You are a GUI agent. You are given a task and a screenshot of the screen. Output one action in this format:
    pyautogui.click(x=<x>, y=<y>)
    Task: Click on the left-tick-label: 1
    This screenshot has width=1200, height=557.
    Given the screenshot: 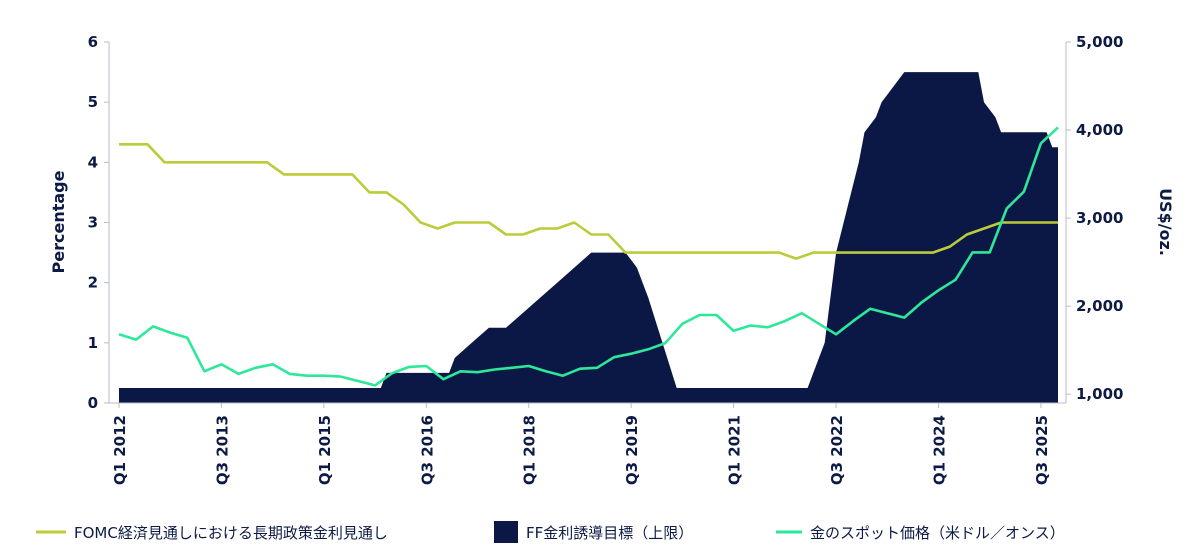 What is the action you would take?
    pyautogui.click(x=93, y=343)
    